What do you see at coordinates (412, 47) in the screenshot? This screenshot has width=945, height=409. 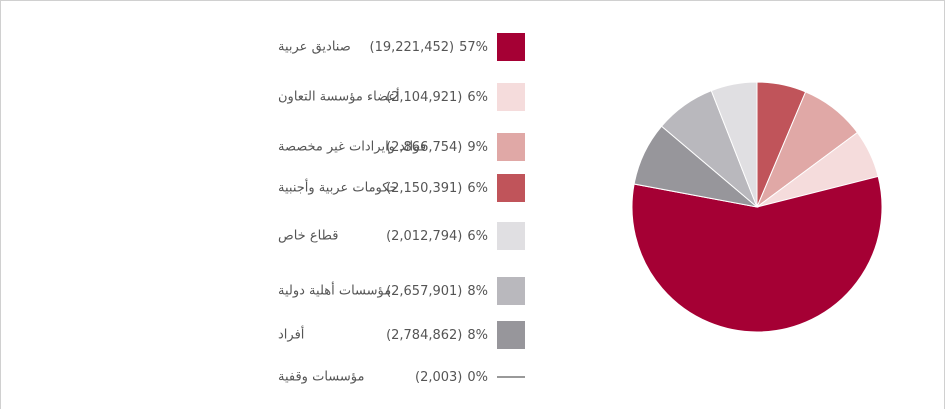 I see `amount-label: (19,221,452)` at bounding box center [412, 47].